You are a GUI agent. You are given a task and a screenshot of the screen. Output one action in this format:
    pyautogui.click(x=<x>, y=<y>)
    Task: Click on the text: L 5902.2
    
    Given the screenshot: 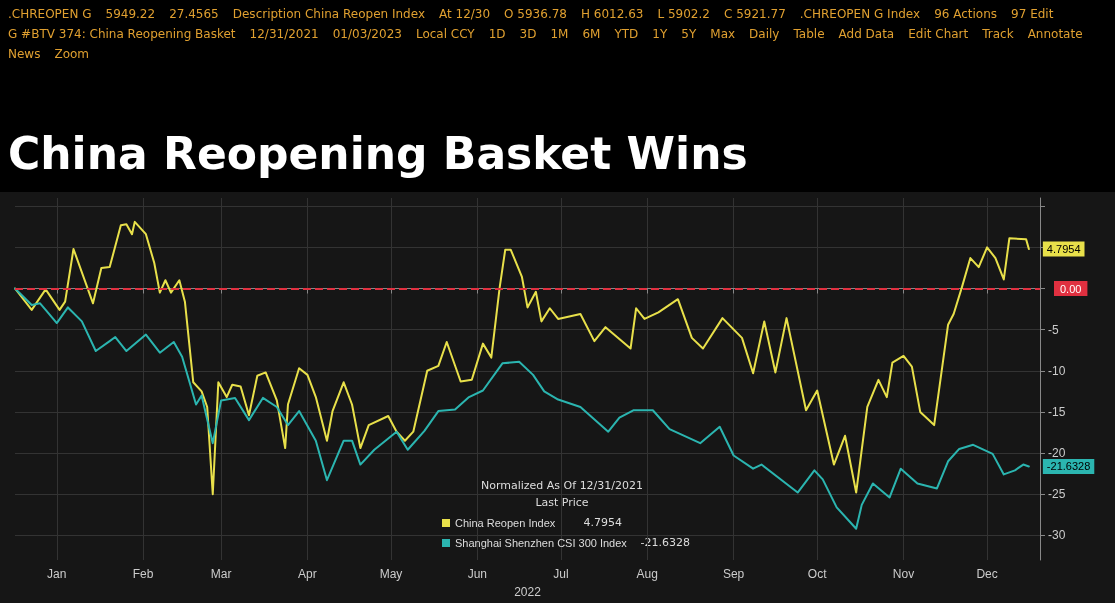 What is the action you would take?
    pyautogui.click(x=683, y=14)
    